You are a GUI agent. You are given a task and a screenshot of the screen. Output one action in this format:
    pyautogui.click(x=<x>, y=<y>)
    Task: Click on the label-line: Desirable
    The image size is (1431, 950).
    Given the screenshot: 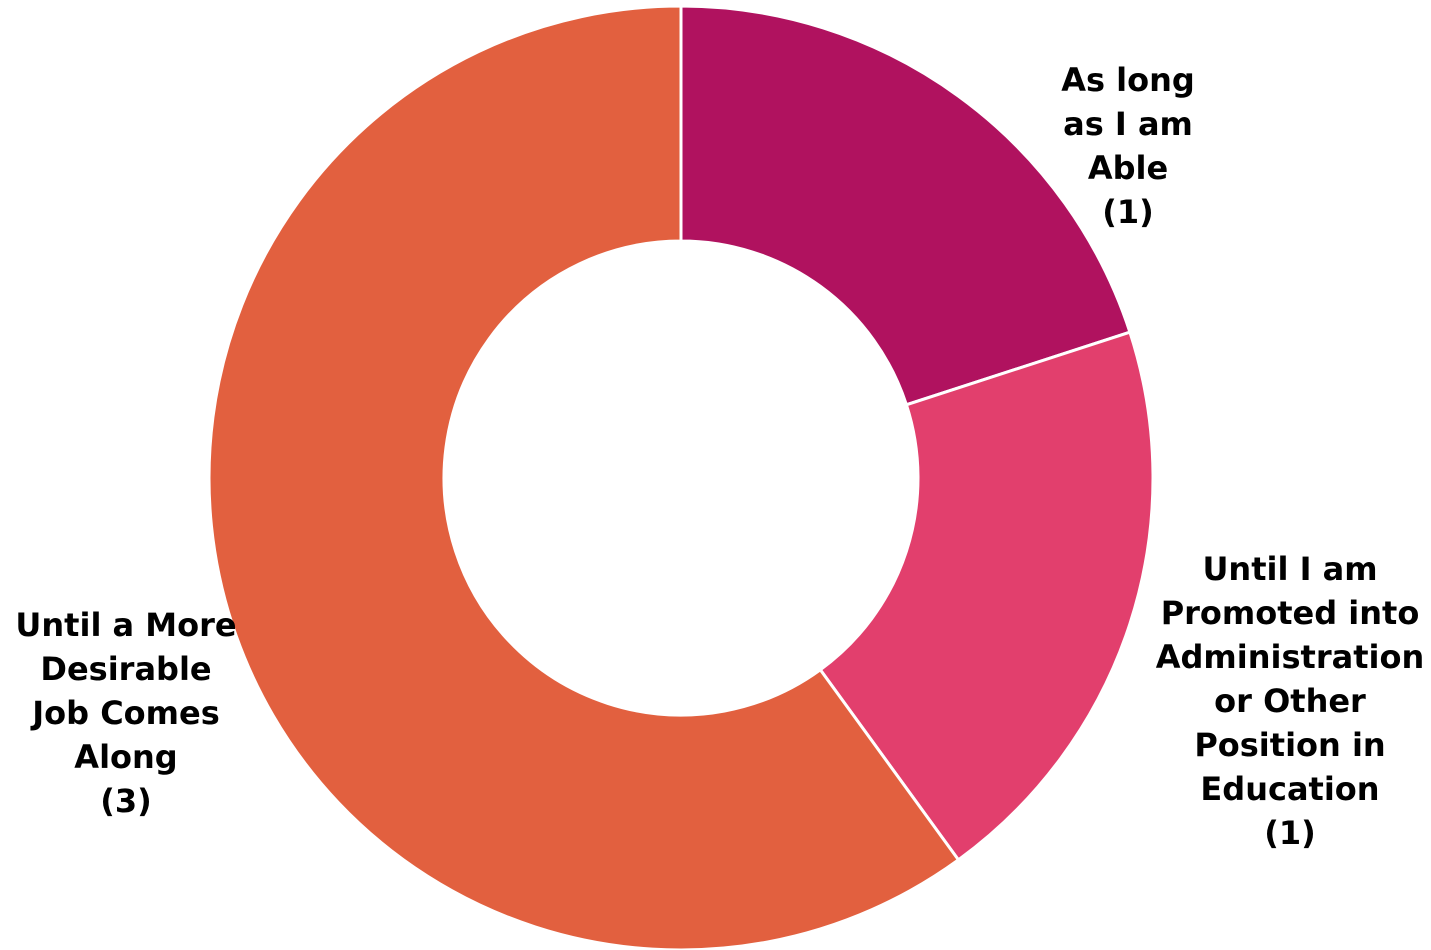 What is the action you would take?
    pyautogui.click(x=126, y=669)
    